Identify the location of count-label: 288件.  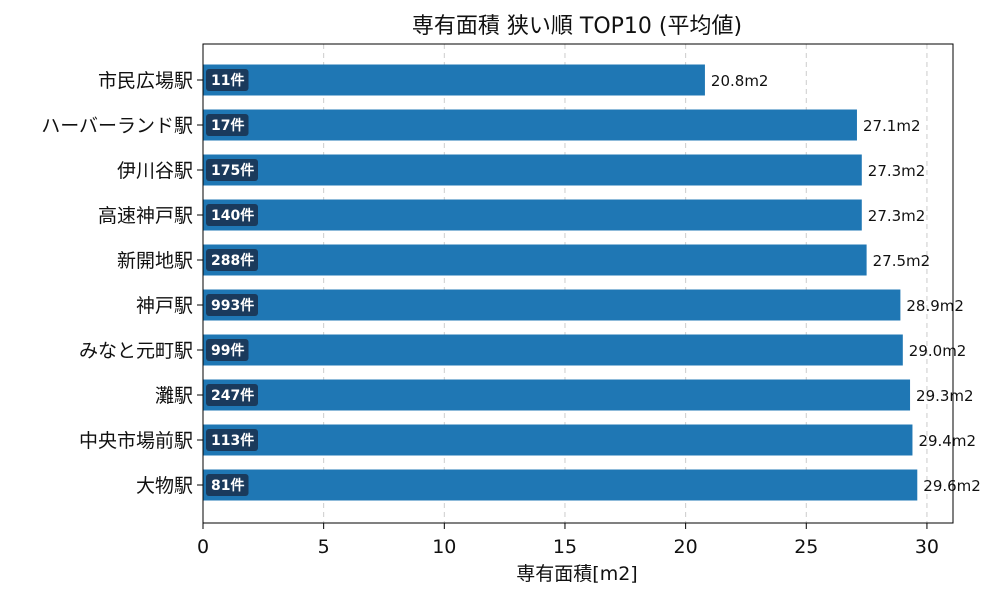
(232, 260).